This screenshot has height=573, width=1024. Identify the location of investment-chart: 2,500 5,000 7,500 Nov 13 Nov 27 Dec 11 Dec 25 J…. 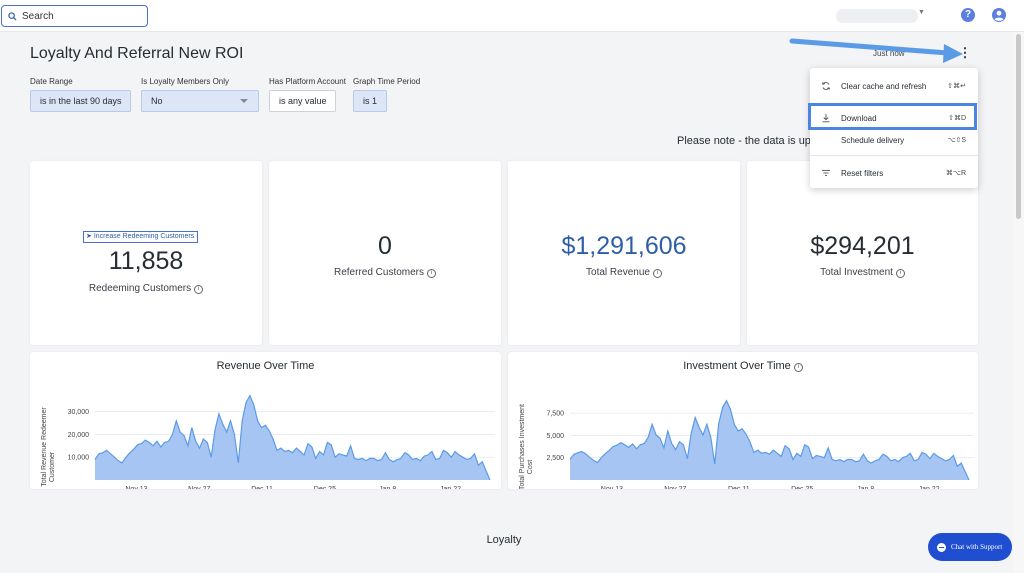
(746, 444).